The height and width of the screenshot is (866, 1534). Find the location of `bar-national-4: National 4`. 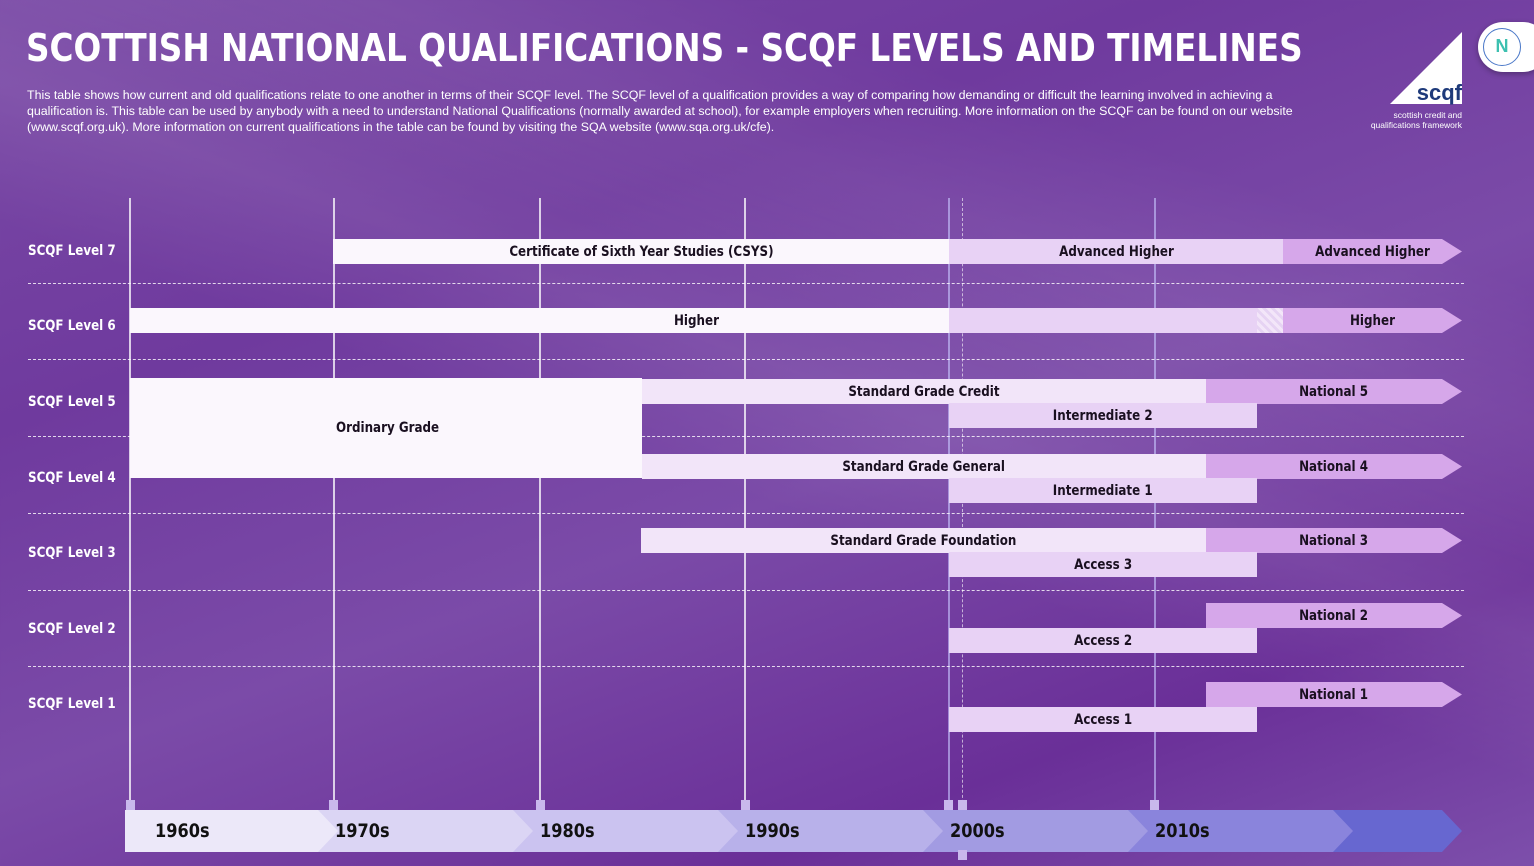

bar-national-4: National 4 is located at coordinates (1334, 466).